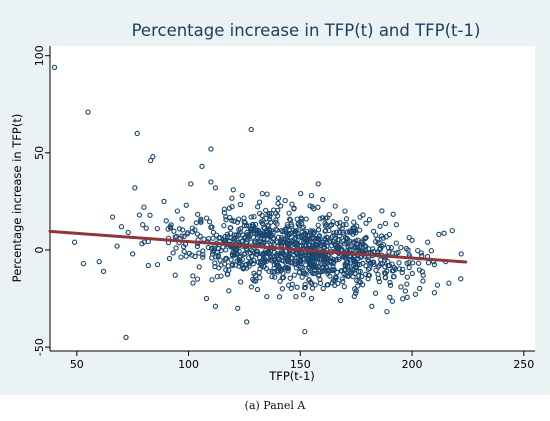 This screenshot has width=550, height=421. What do you see at coordinates (39, 55) in the screenshot?
I see `y-tick-label: 100` at bounding box center [39, 55].